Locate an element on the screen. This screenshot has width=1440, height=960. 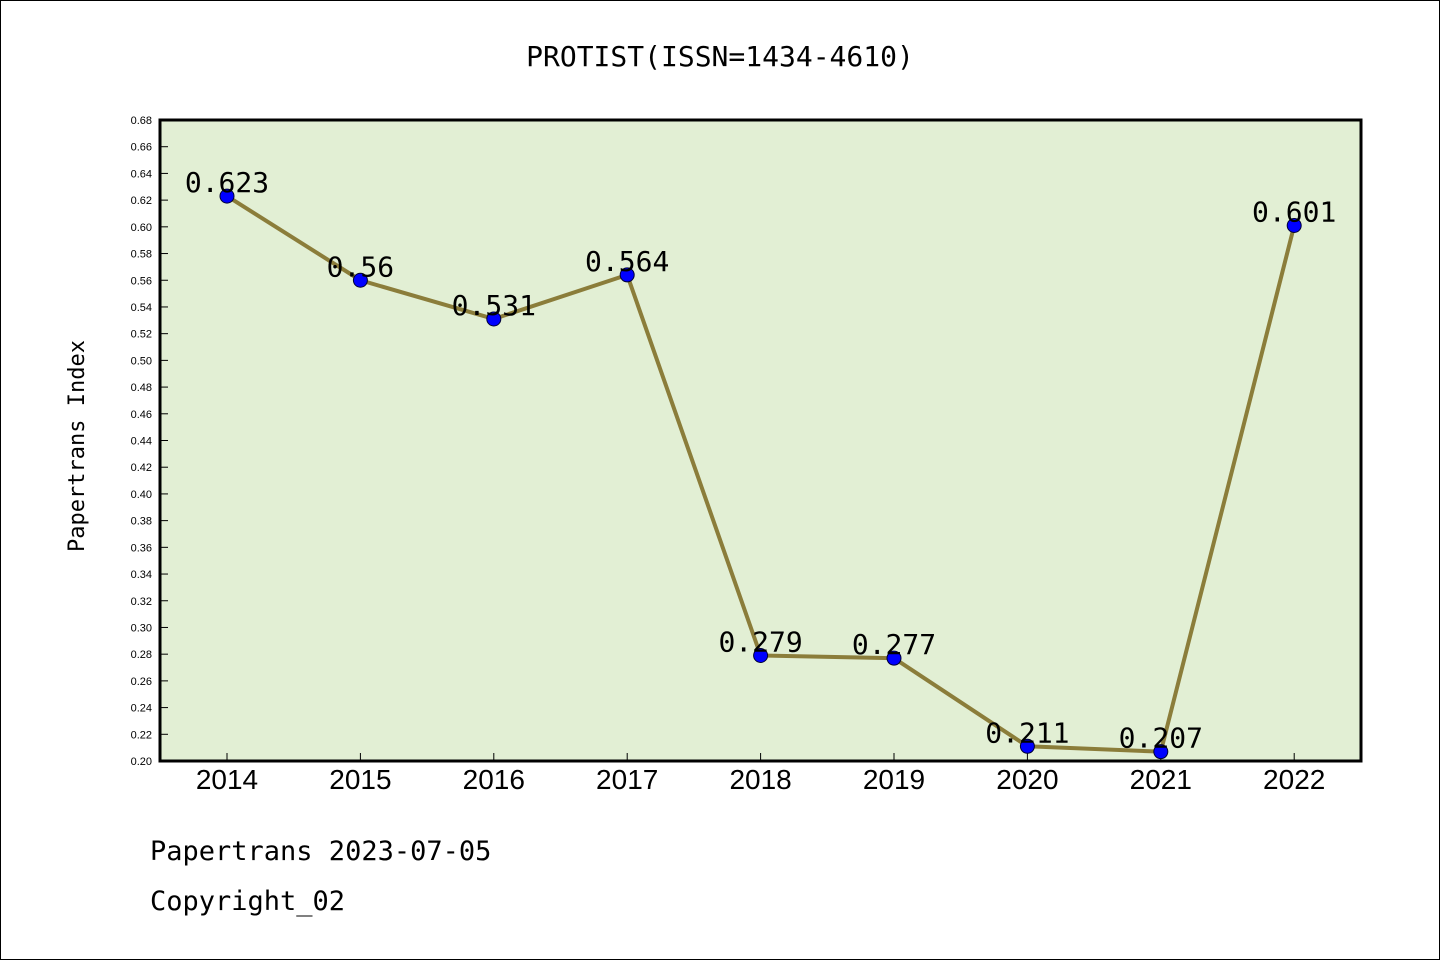
footer-date: Papertrans 2023-07-05 is located at coordinates (321, 851).